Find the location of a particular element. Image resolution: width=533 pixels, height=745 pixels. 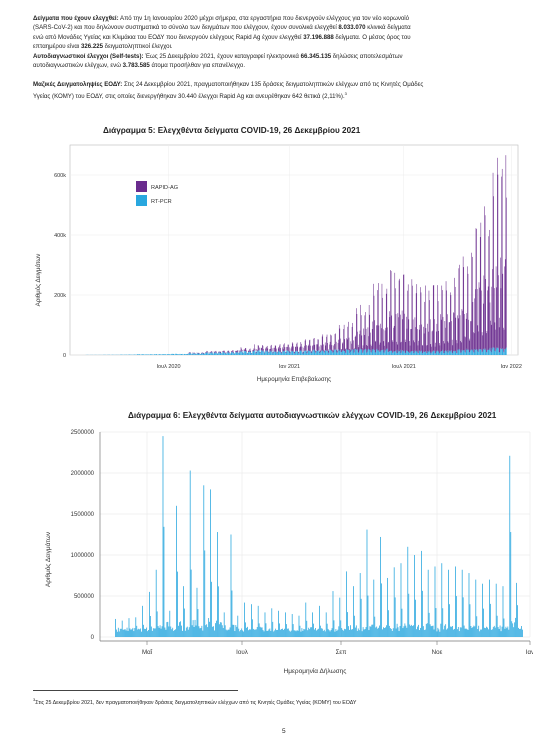

footnote-rule is located at coordinates (135, 690).